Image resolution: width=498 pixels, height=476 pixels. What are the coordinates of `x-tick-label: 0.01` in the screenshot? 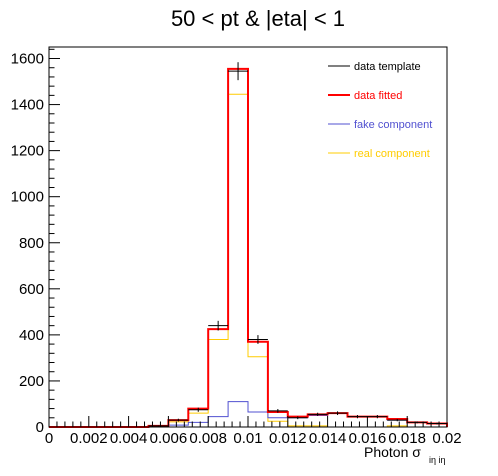 It's located at (247, 438).